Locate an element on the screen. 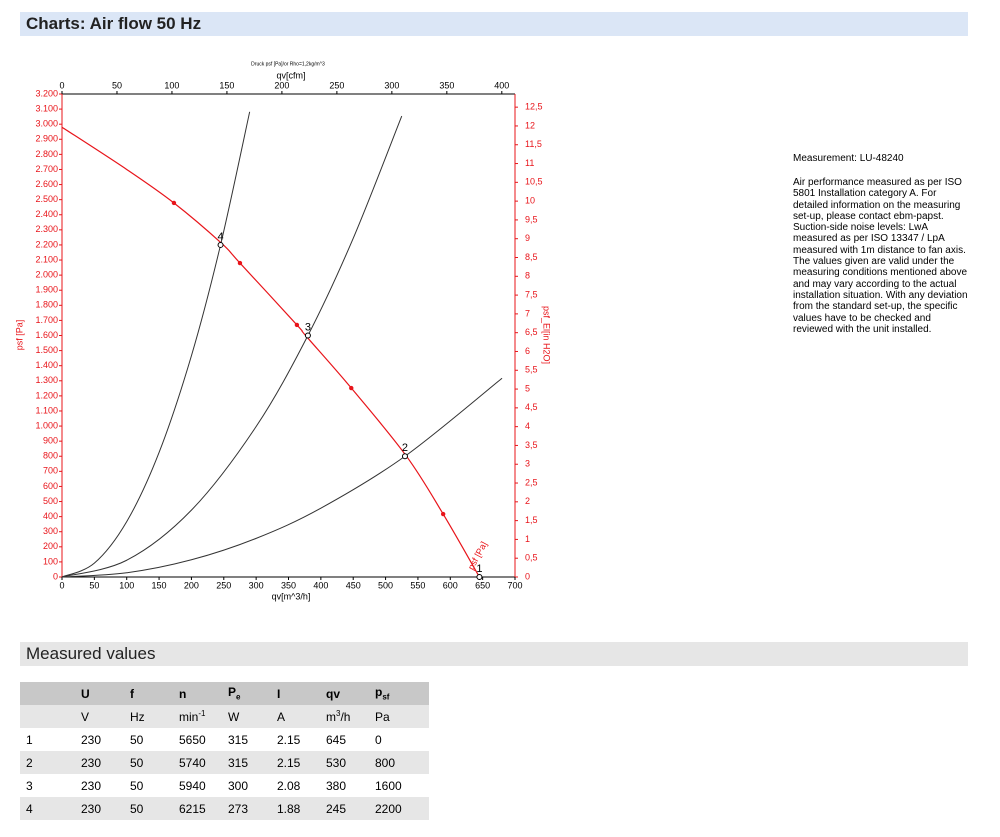 The width and height of the screenshot is (1000, 837). cell-text: 315 is located at coordinates (238, 739).